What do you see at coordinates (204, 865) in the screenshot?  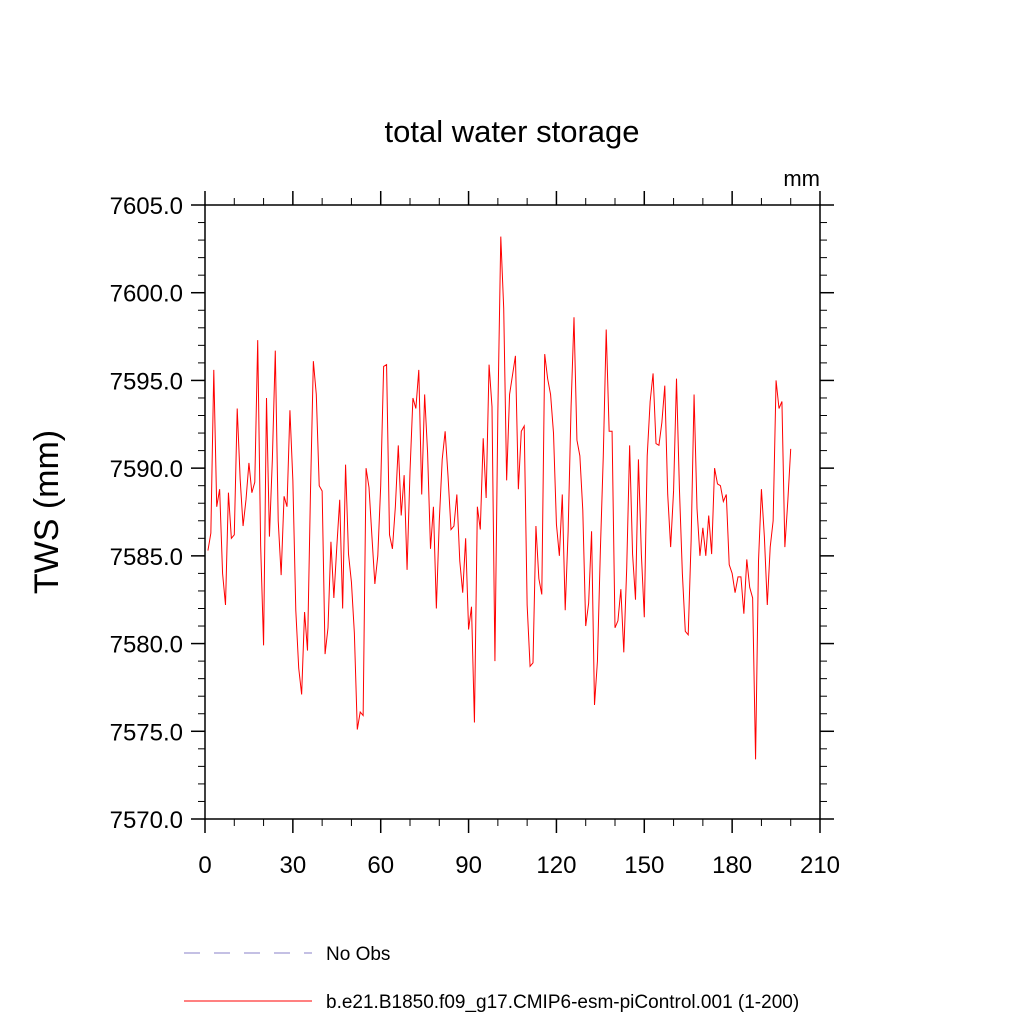 I see `x-tick-label: 0` at bounding box center [204, 865].